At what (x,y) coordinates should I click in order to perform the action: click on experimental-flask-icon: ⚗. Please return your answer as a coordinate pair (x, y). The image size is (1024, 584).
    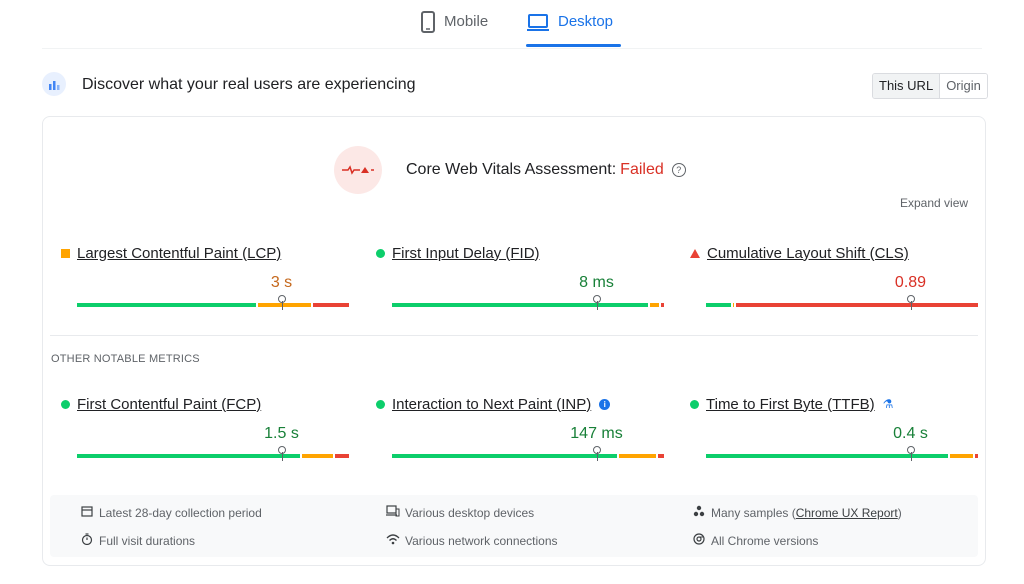
    Looking at the image, I should click on (888, 404).